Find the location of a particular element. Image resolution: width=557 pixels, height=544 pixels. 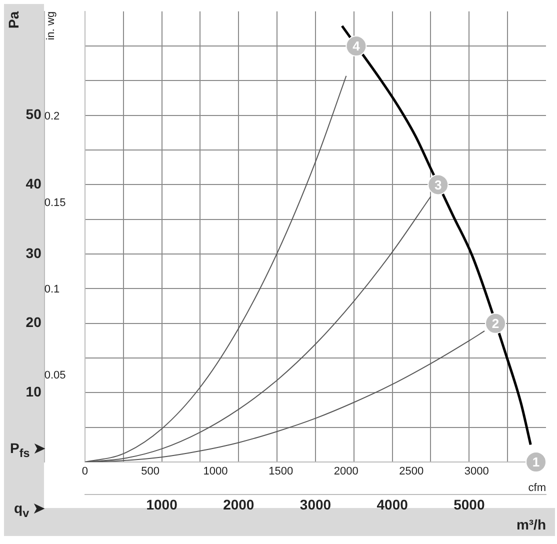

annotation: 4 is located at coordinates (356, 46).